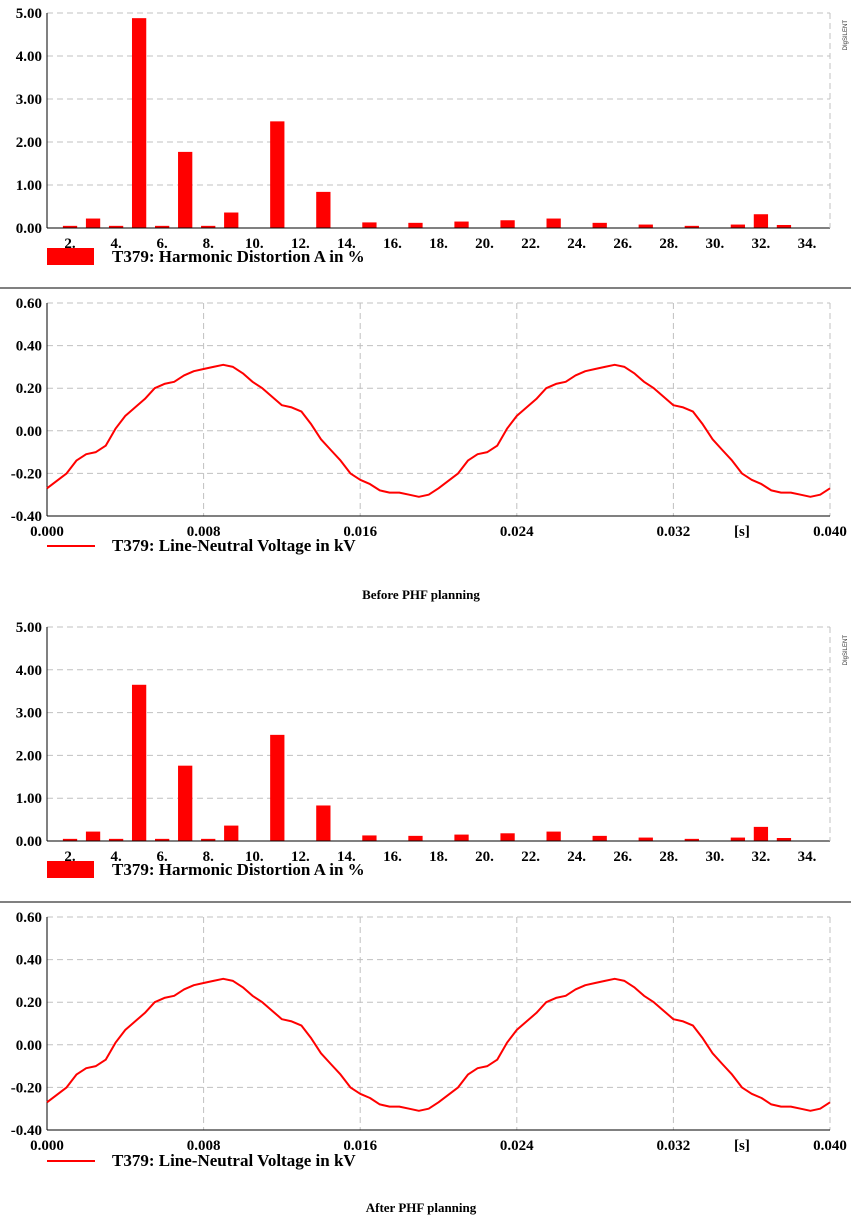 This screenshot has width=851, height=1218. Describe the element at coordinates (26, 1088) in the screenshot. I see `y-tick-label: -0.20` at that location.